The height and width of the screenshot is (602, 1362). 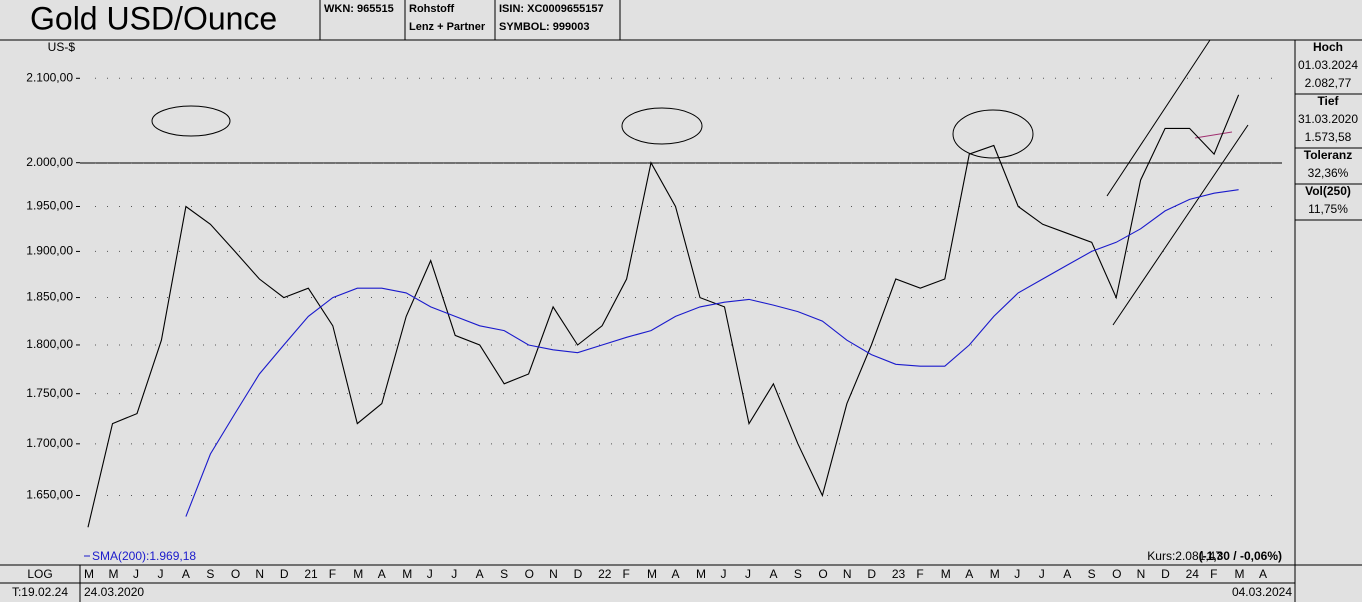 What do you see at coordinates (1184, 556) in the screenshot?
I see `quote: Kurs:2.081,47` at bounding box center [1184, 556].